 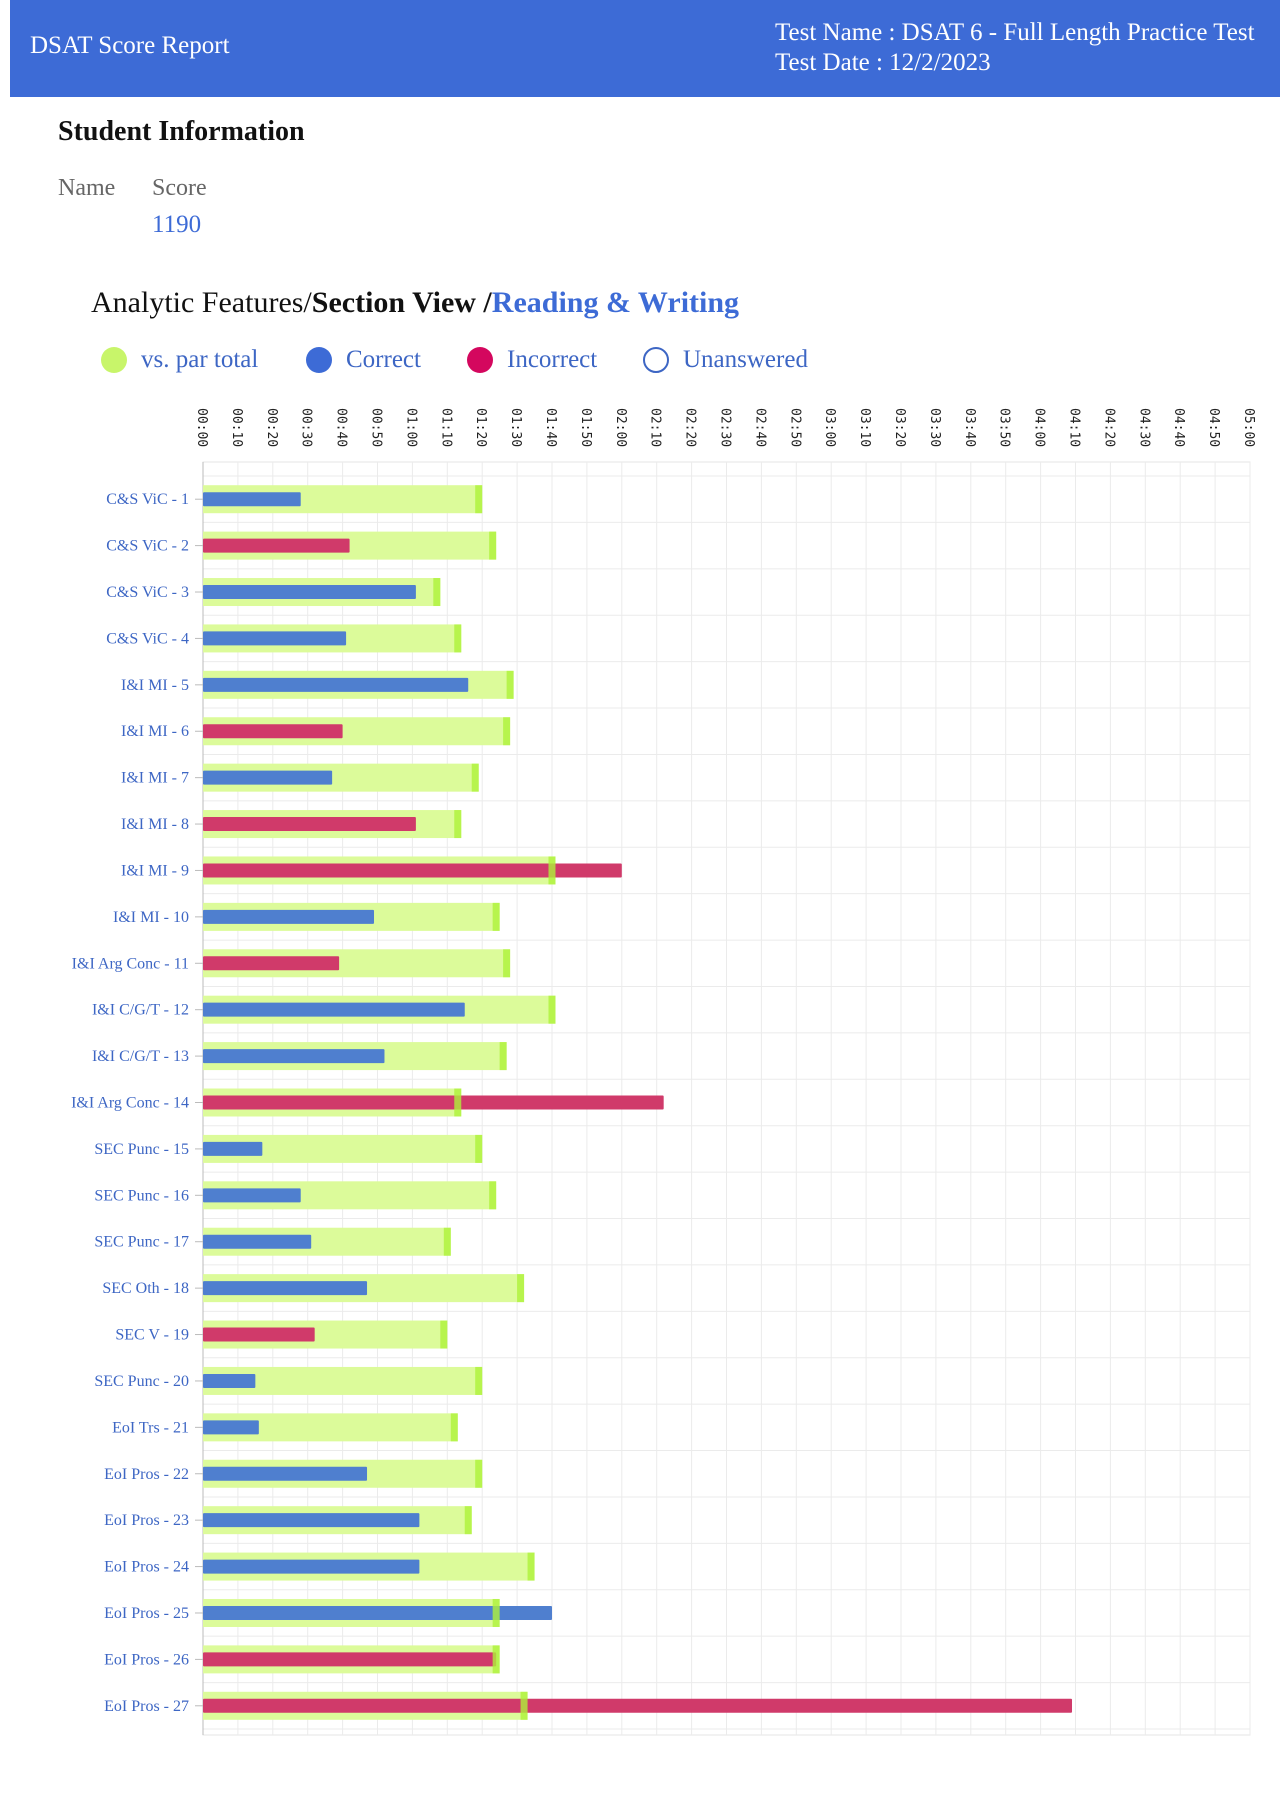 What do you see at coordinates (883, 62) in the screenshot?
I see `test-date: Test Date : 12/2/2023` at bounding box center [883, 62].